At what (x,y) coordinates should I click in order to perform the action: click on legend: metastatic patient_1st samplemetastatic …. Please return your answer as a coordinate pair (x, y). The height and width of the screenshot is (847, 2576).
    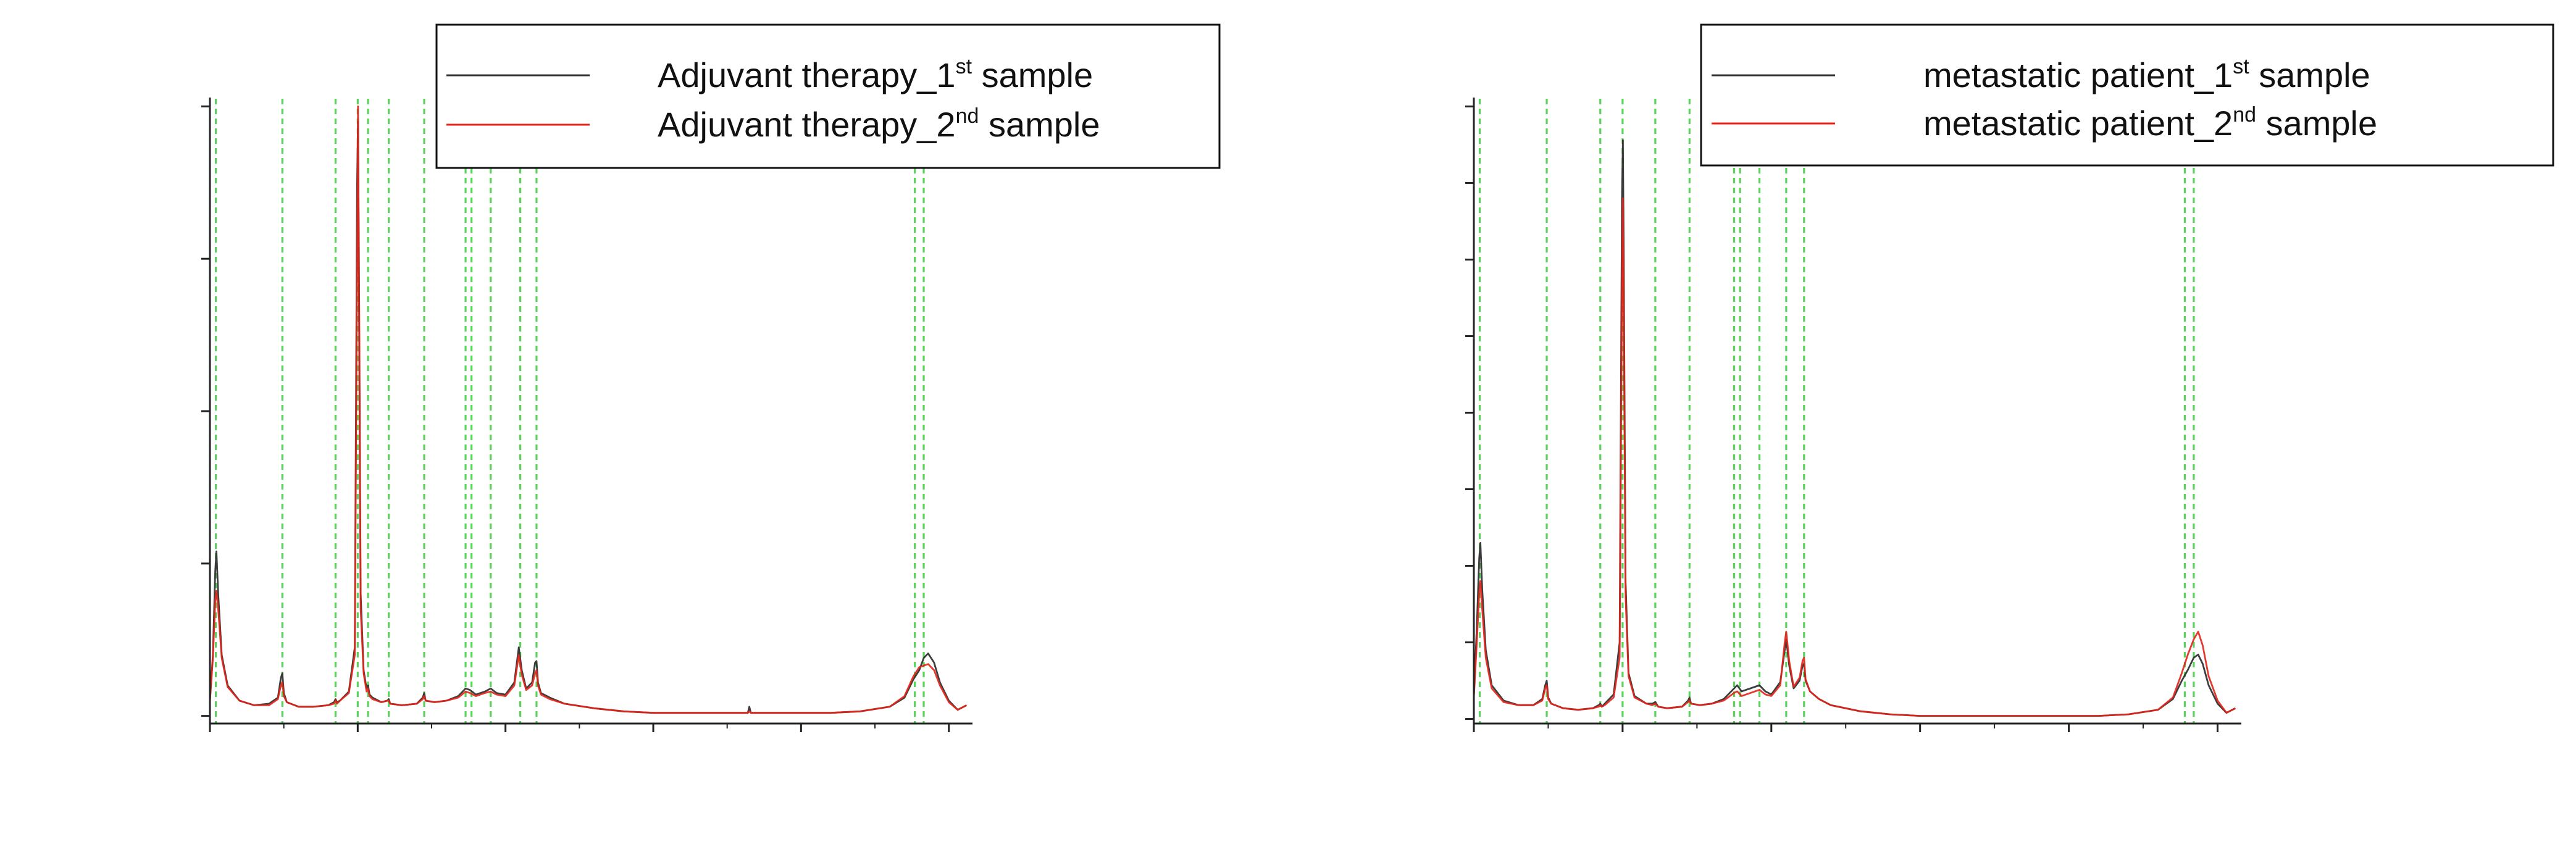
    Looking at the image, I should click on (2127, 95).